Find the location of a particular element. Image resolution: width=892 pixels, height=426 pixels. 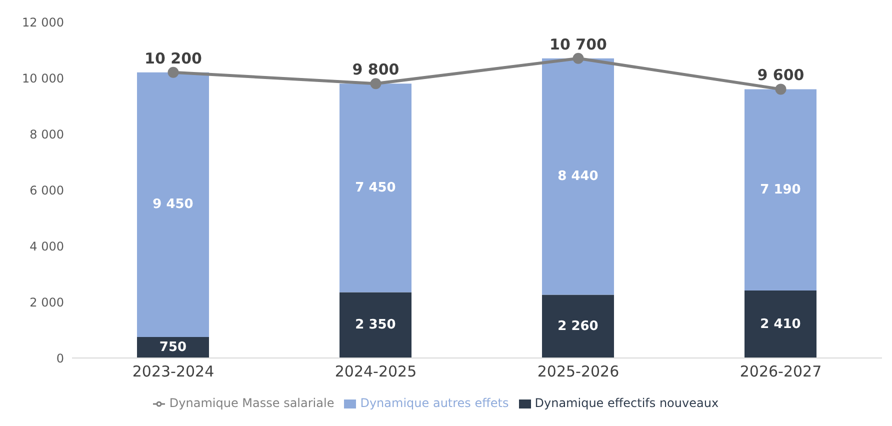

data-label: 7 450 is located at coordinates (375, 188).